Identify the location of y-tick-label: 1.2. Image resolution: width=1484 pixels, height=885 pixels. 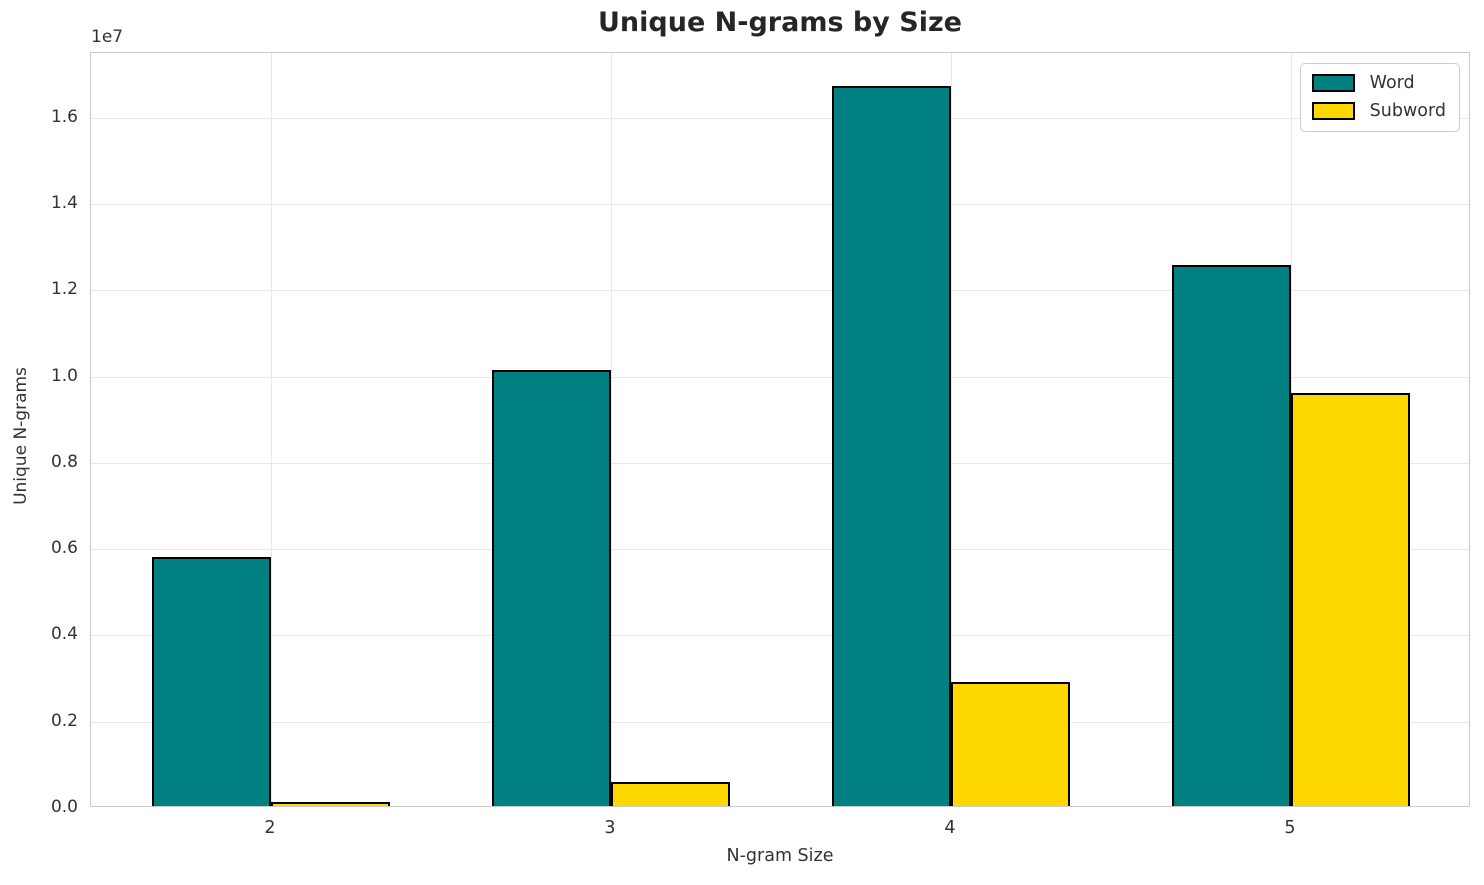
(64, 289).